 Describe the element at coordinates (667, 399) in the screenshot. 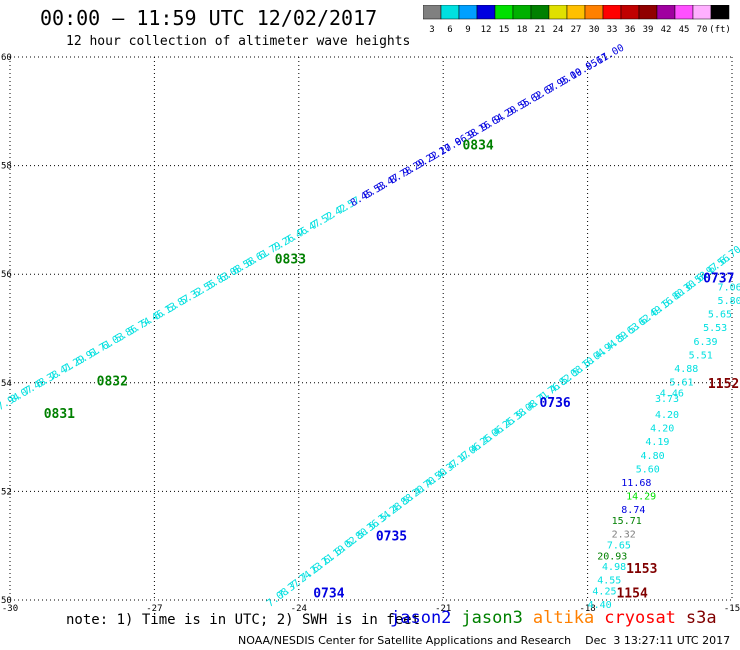

I see `wave-height-value: 3.73` at that location.